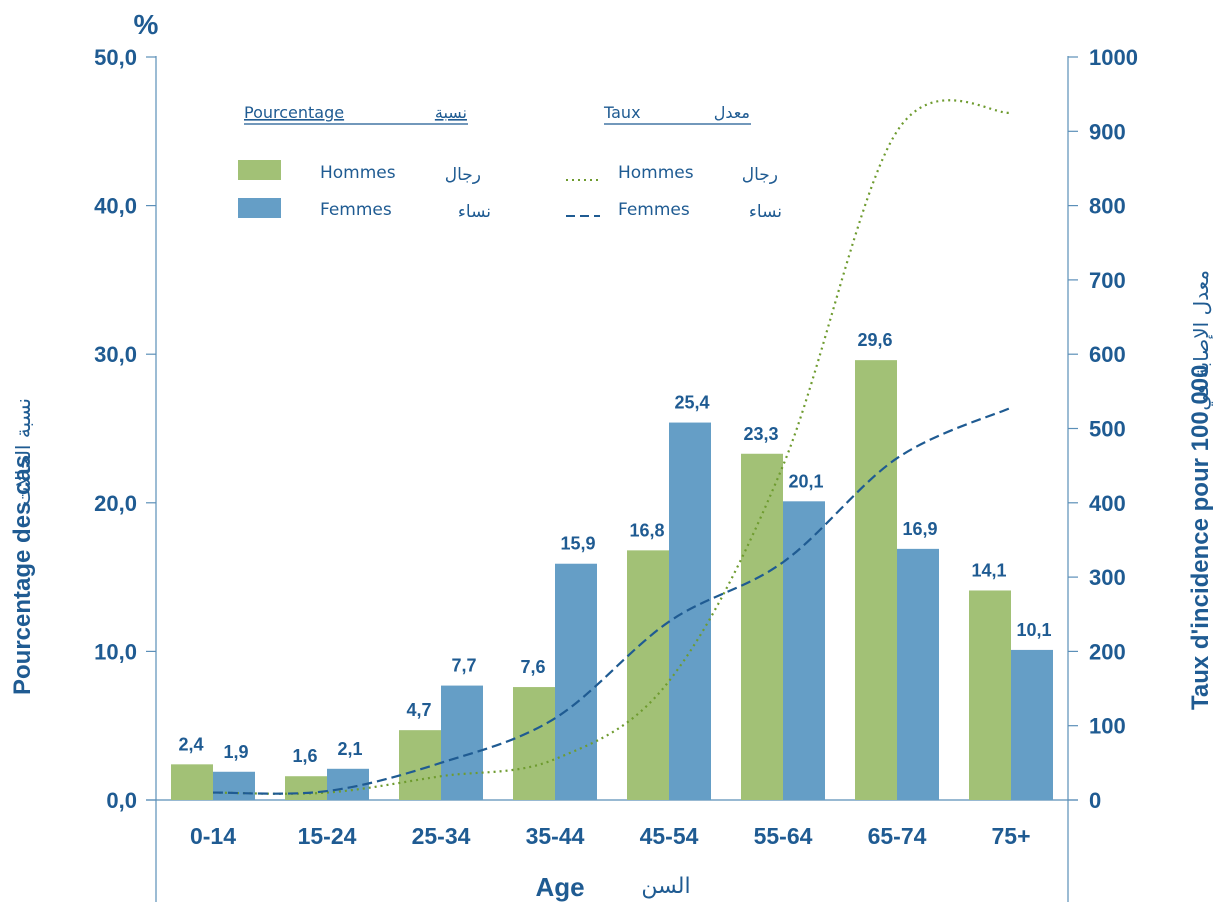 Image resolution: width=1227 pixels, height=907 pixels. I want to click on legend-men-line-ar: رجال, so click(760, 175).